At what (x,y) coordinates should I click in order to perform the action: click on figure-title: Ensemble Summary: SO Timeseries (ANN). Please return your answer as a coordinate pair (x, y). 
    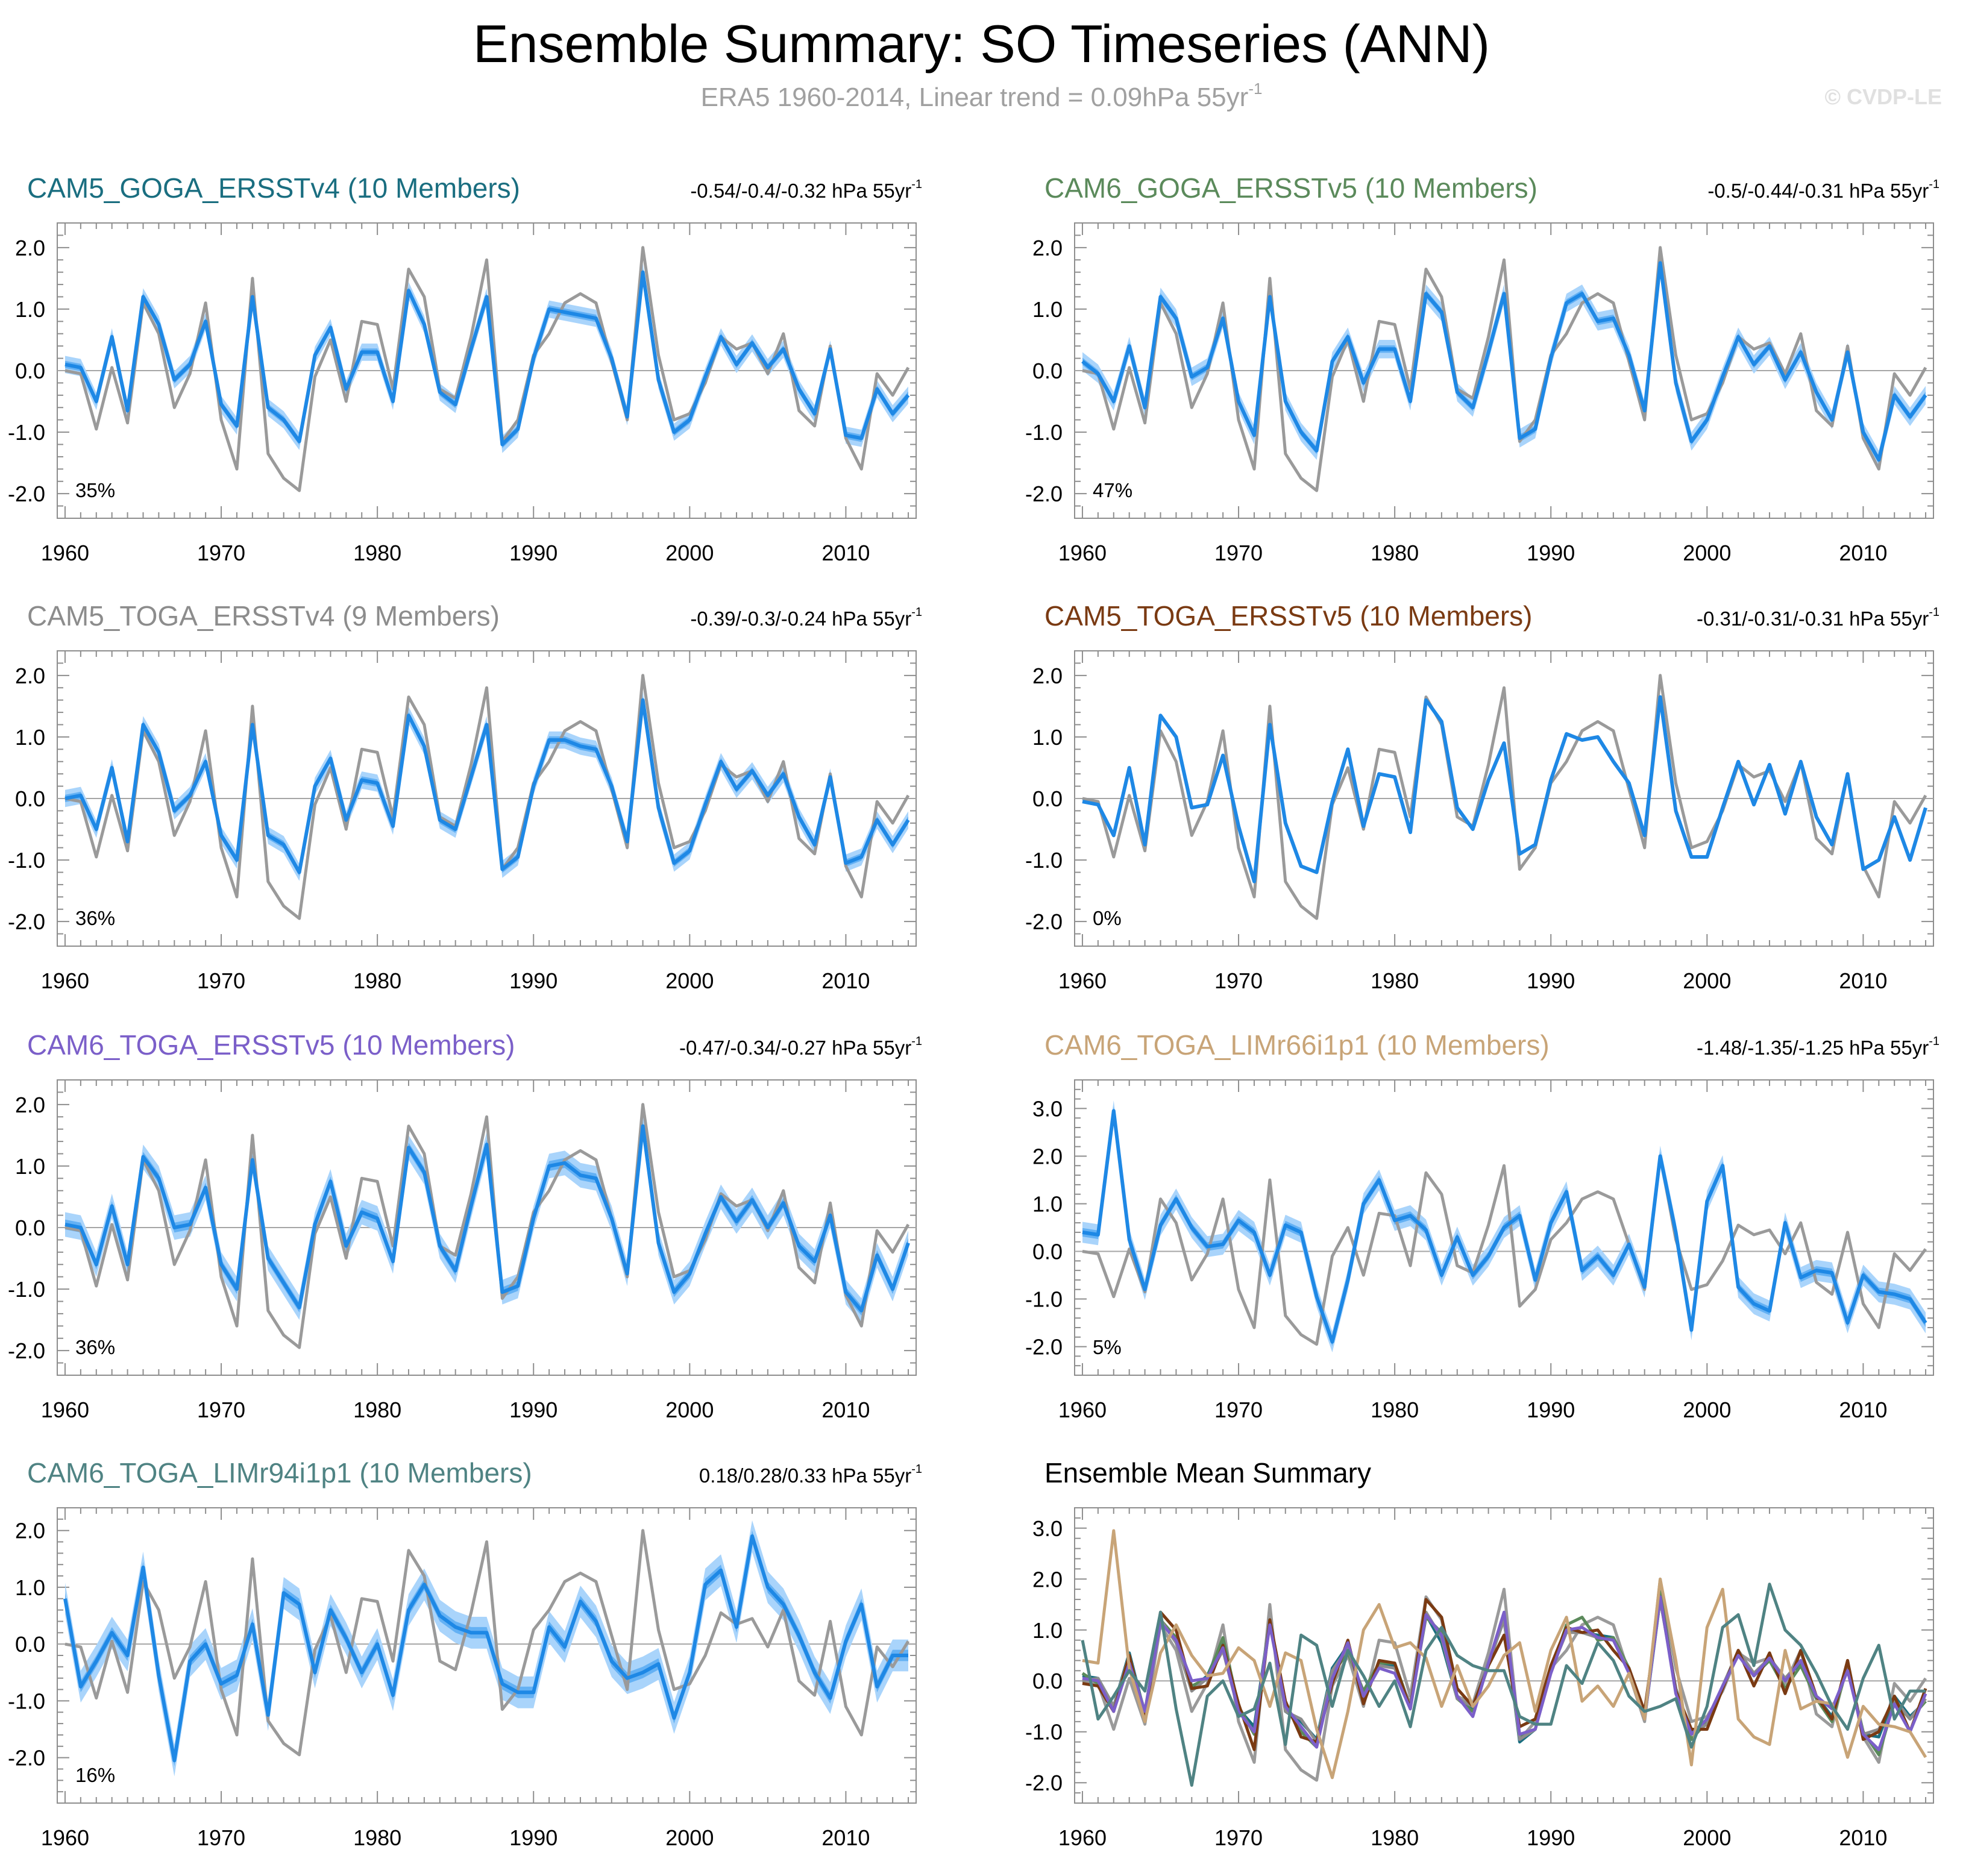
    Looking at the image, I should click on (981, 44).